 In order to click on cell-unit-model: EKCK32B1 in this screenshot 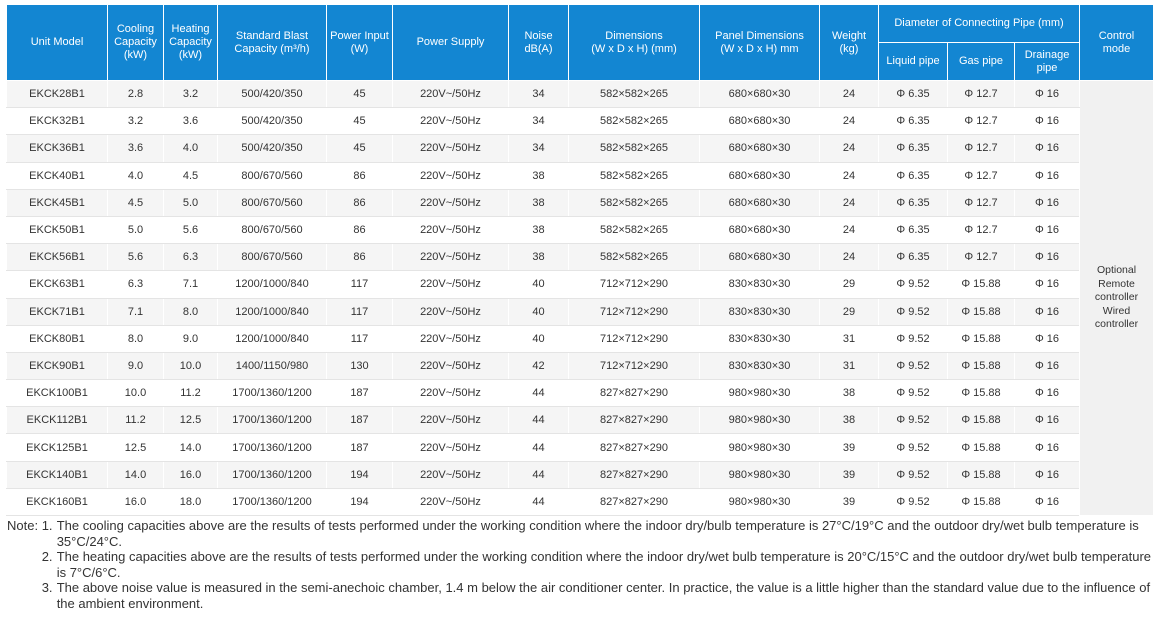, I will do `click(57, 121)`.